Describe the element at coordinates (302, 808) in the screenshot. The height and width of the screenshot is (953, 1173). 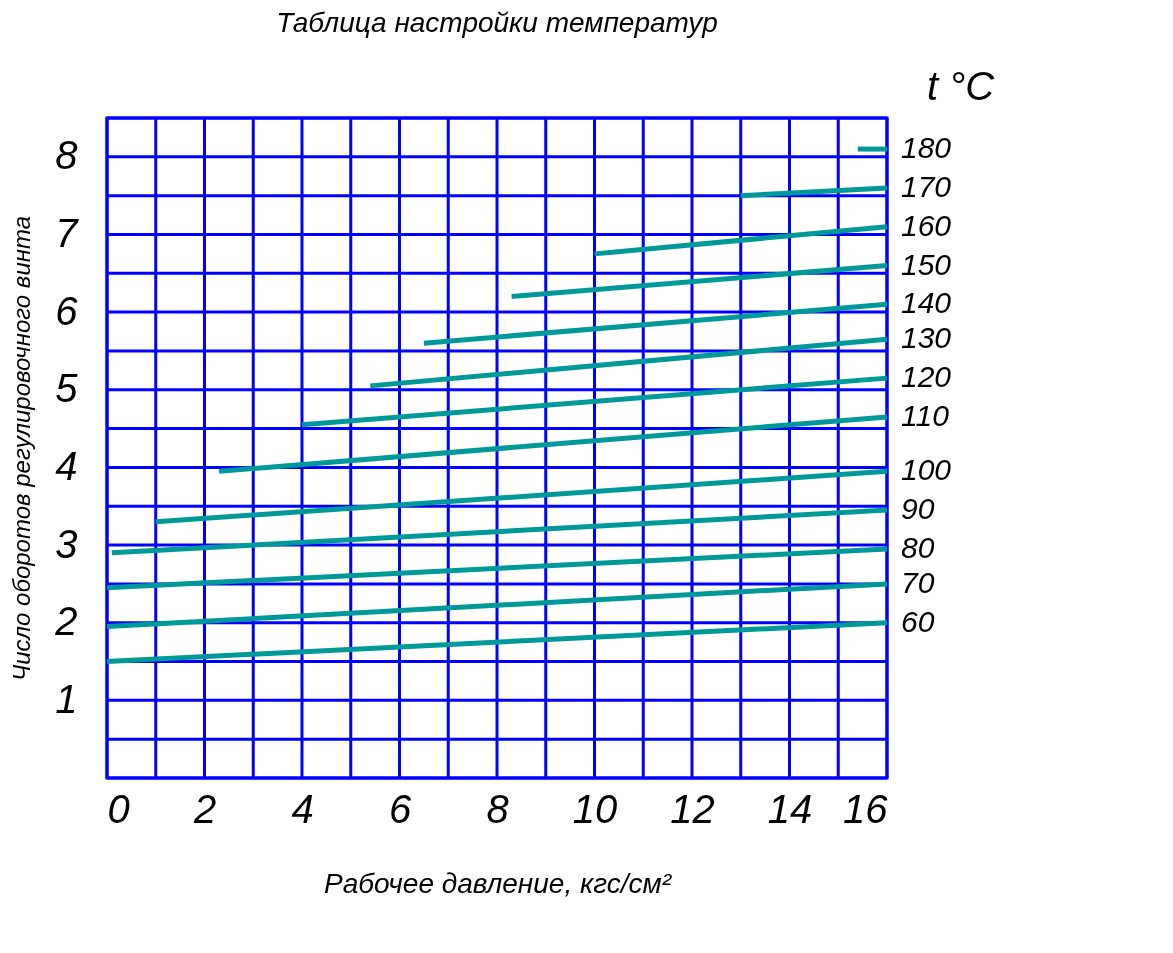
I see `x-tick-label: 4` at that location.